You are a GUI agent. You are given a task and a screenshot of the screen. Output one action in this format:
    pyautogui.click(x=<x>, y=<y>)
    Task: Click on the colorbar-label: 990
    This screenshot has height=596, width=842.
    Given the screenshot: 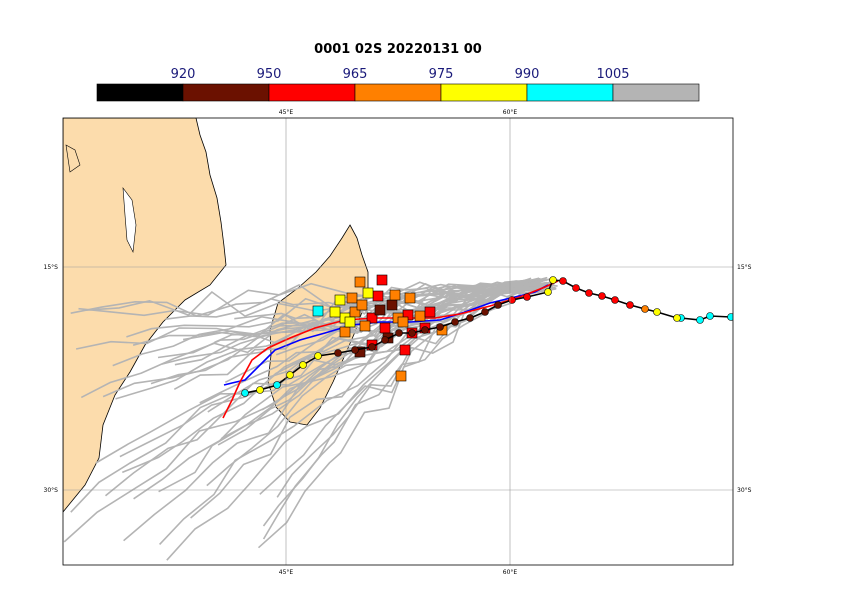 What is the action you would take?
    pyautogui.click(x=527, y=74)
    